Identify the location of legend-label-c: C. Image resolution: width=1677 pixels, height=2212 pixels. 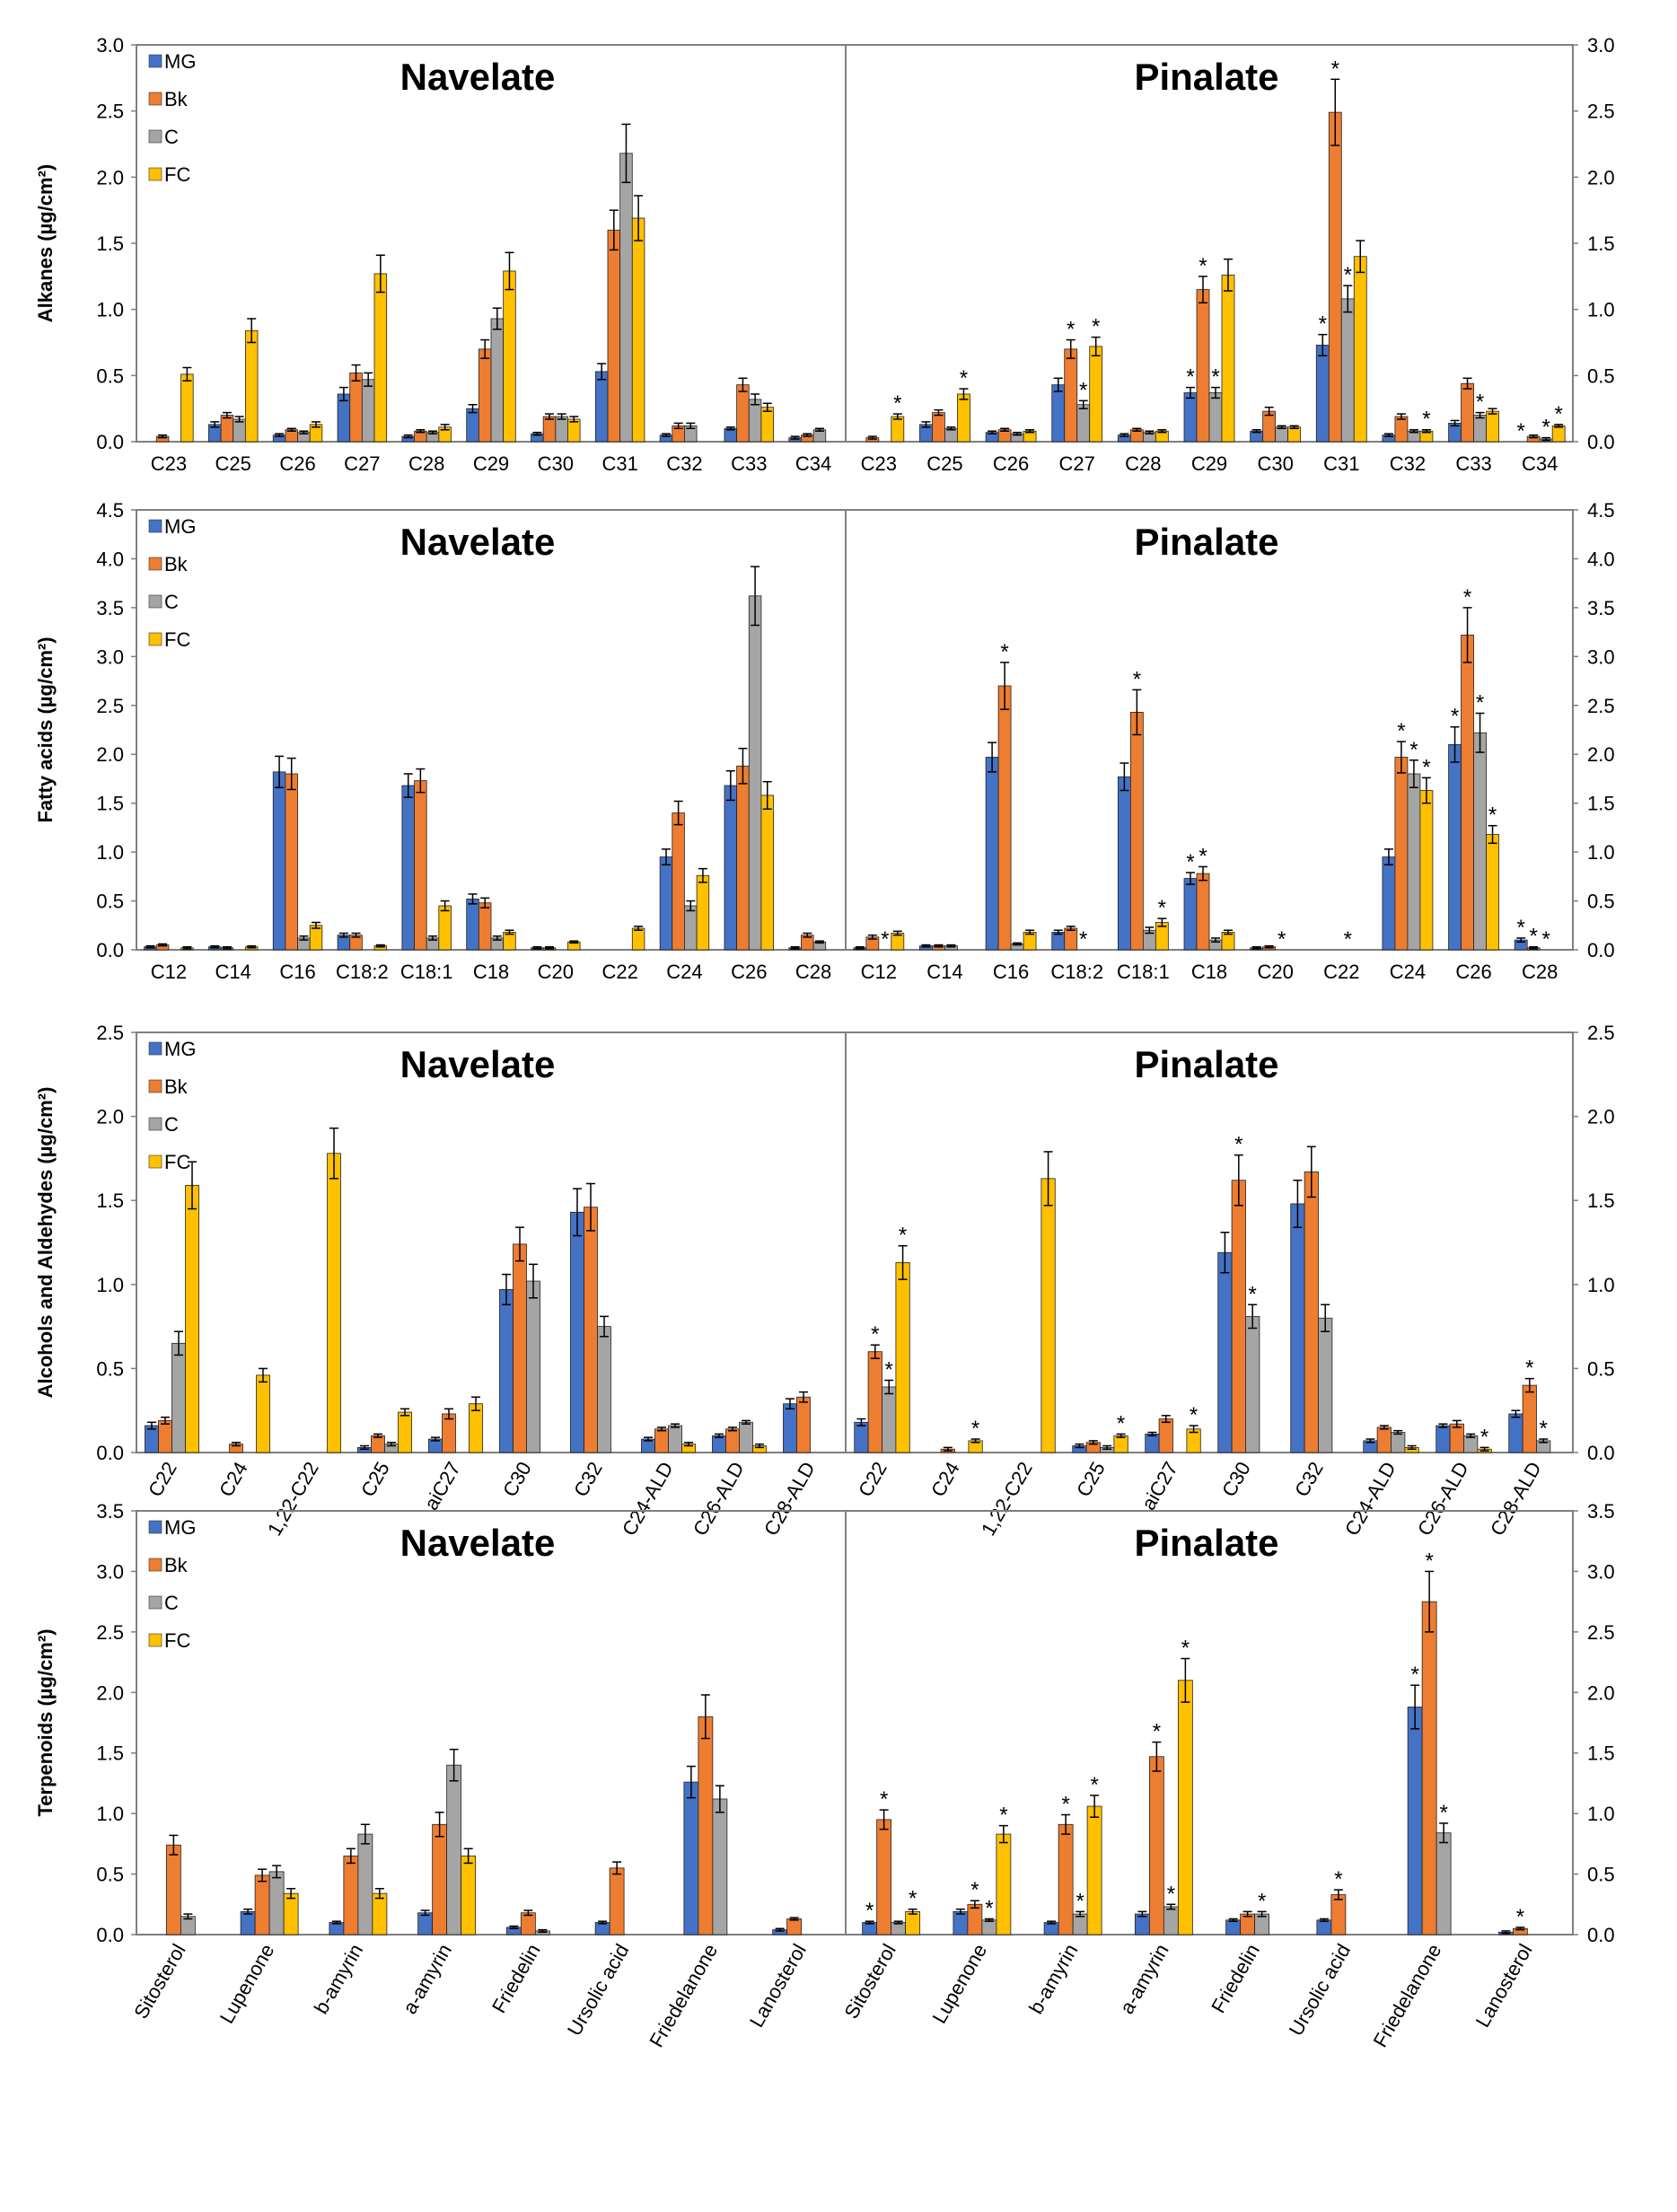
(171, 602).